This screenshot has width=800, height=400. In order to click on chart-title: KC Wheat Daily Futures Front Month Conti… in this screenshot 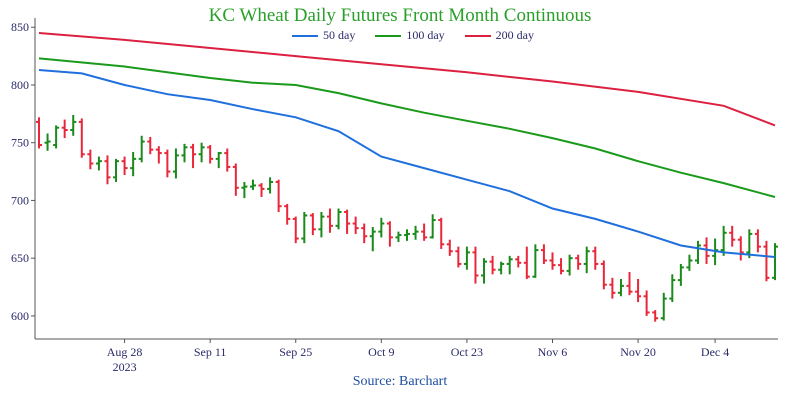, I will do `click(400, 15)`.